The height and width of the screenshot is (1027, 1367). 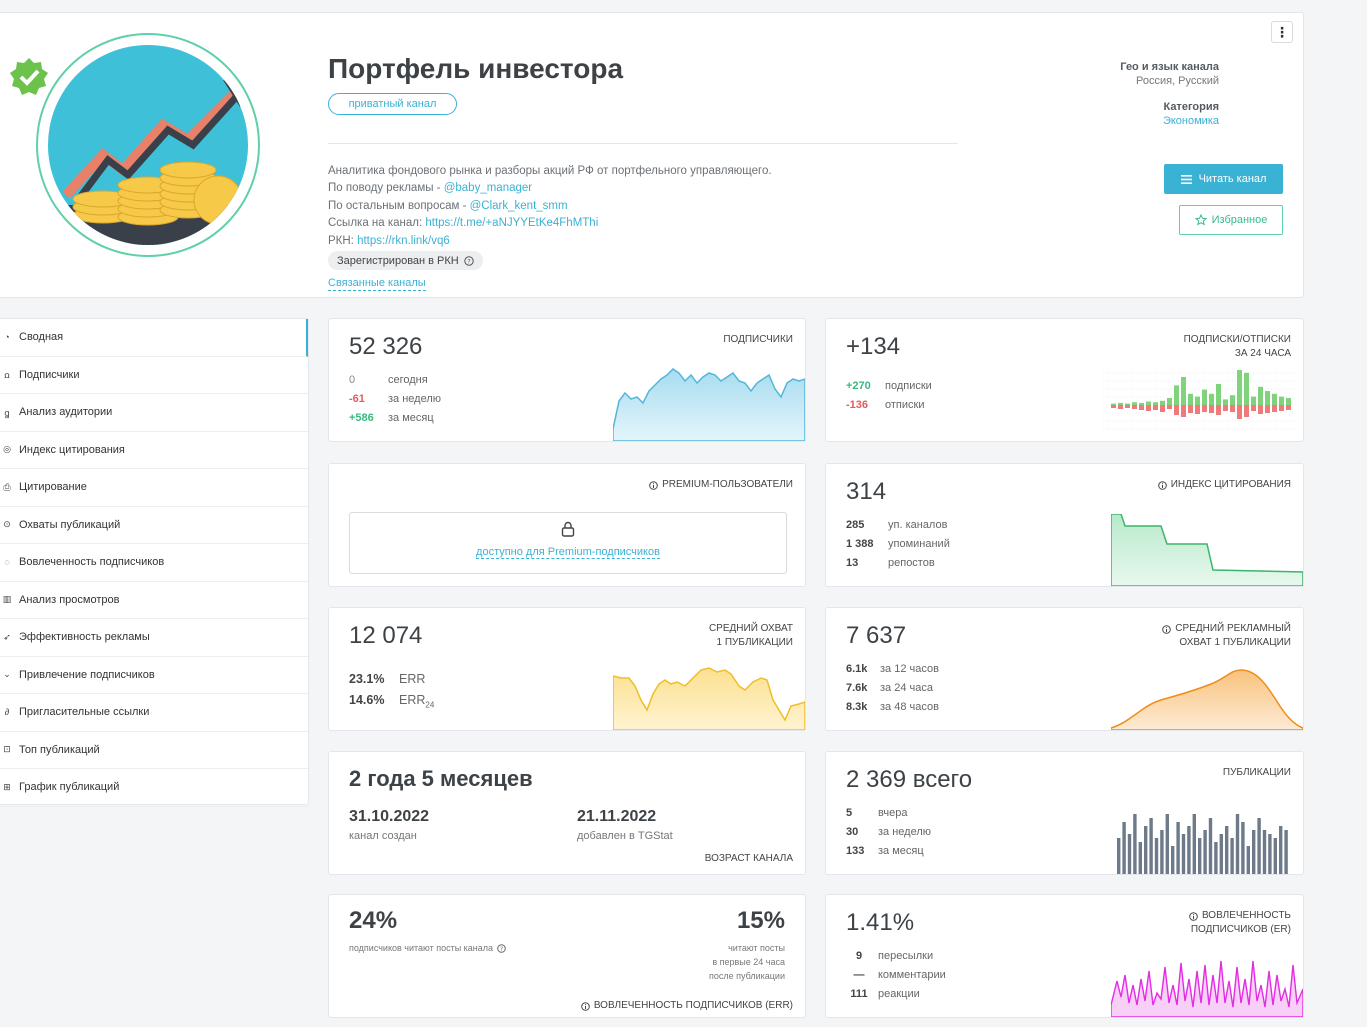 What do you see at coordinates (154, 750) in the screenshot?
I see `sidebar-item-12: ⊡ Топ публикаций` at bounding box center [154, 750].